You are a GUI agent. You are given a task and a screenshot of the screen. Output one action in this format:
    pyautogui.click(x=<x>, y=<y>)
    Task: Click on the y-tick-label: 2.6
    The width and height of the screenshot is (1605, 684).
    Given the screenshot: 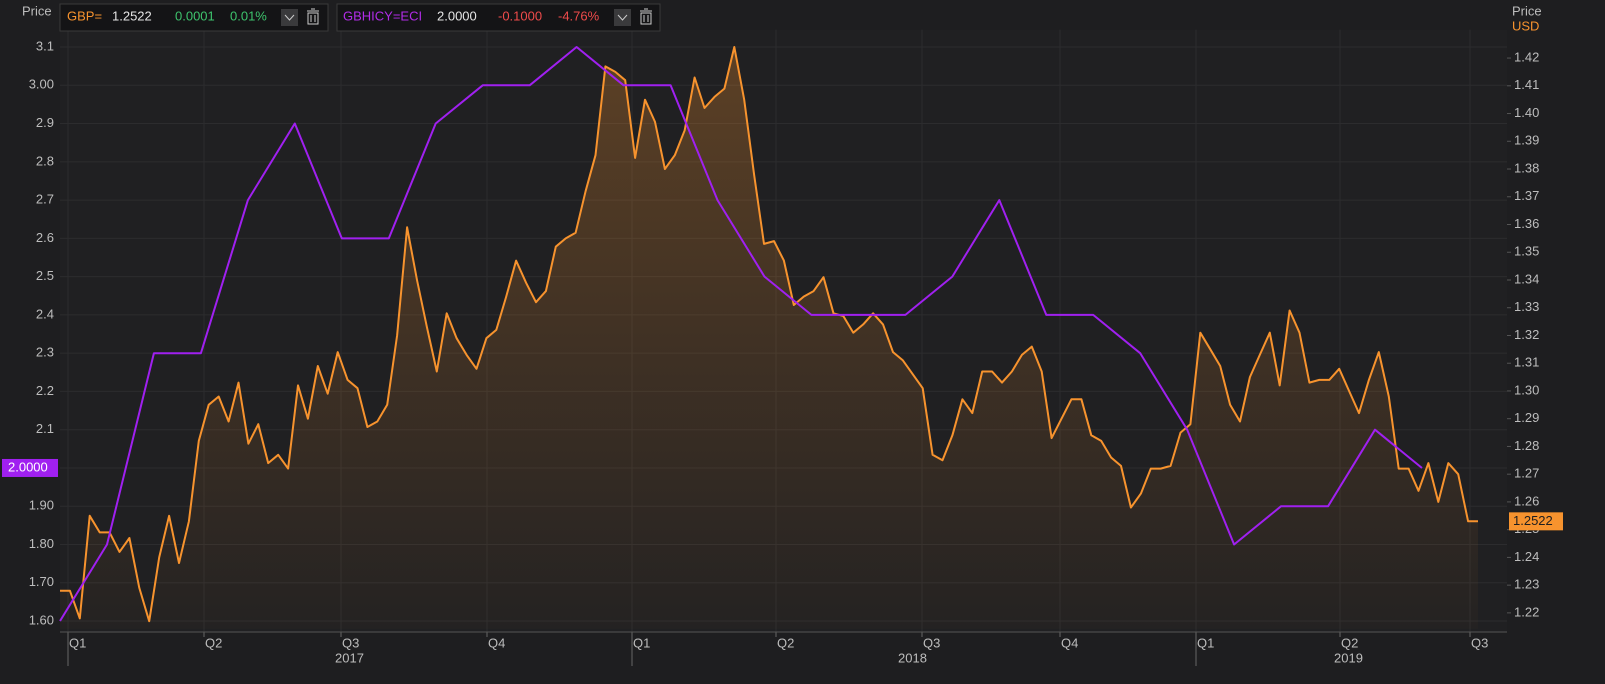 What is the action you would take?
    pyautogui.click(x=45, y=237)
    